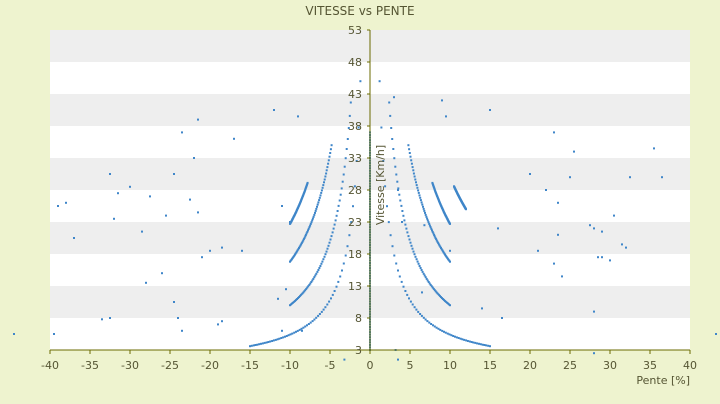  What do you see at coordinates (355, 94) in the screenshot?
I see `y-tick-label: 43` at bounding box center [355, 94].